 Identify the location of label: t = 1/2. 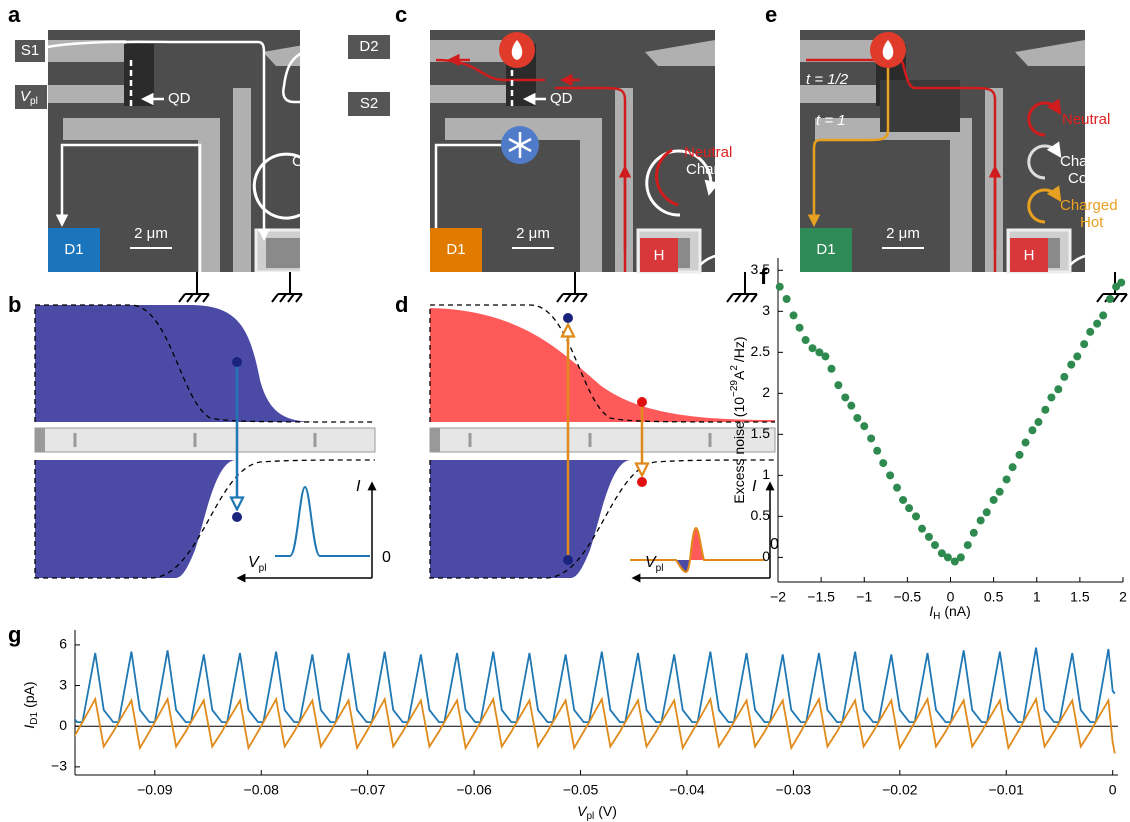
(827, 79).